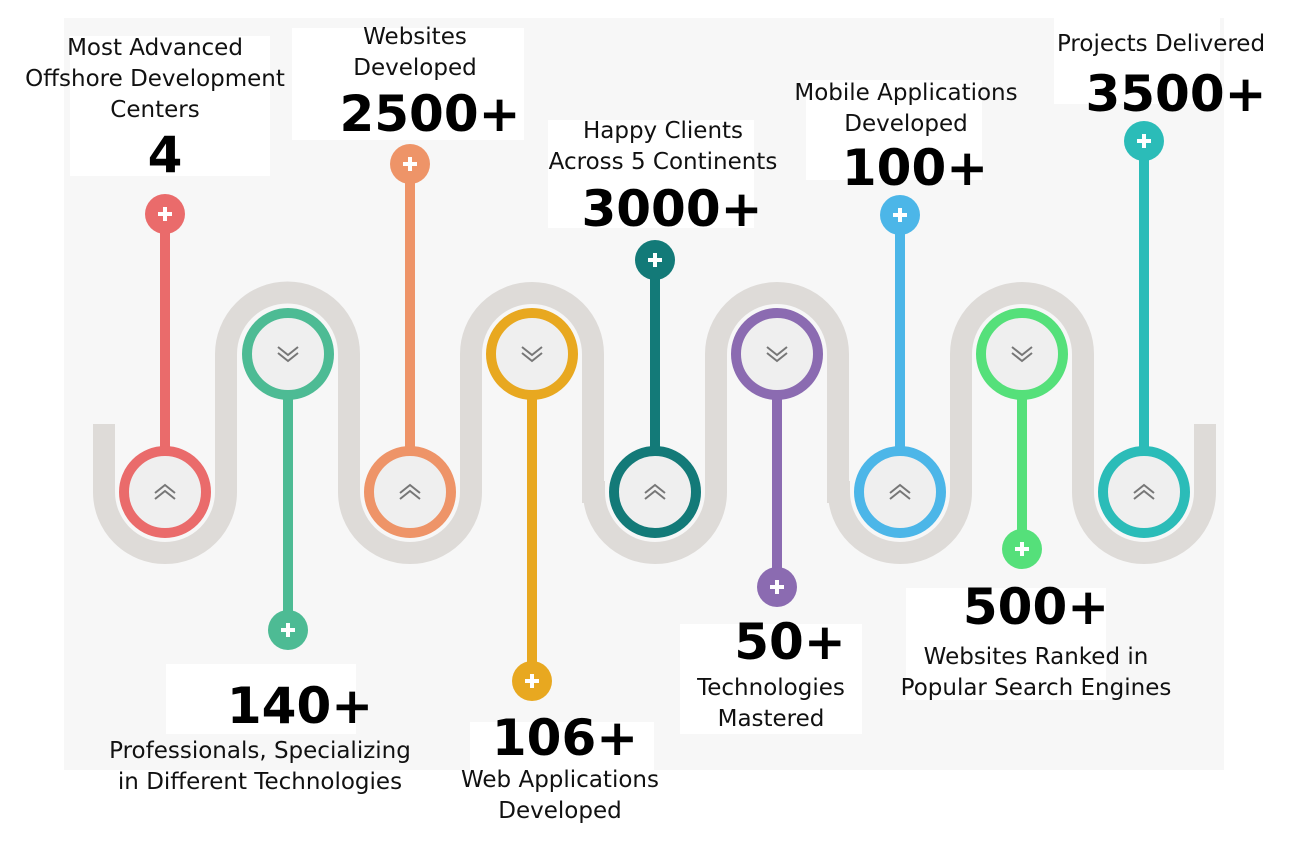 The image size is (1300, 842). What do you see at coordinates (300, 706) in the screenshot?
I see `stat-2-value: 140+` at bounding box center [300, 706].